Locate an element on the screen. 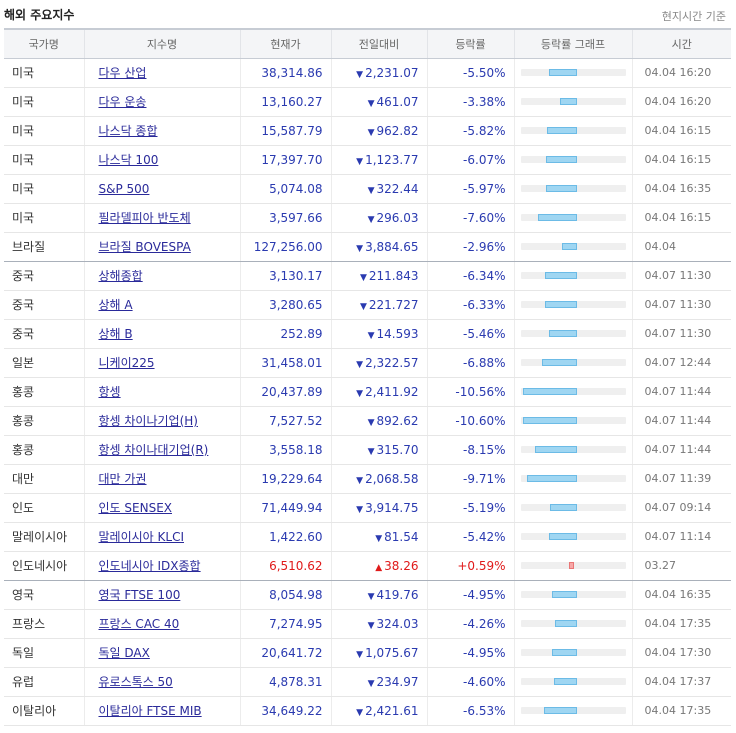 The height and width of the screenshot is (733, 736). index-name-cell: 다우 운송 is located at coordinates (161, 102).